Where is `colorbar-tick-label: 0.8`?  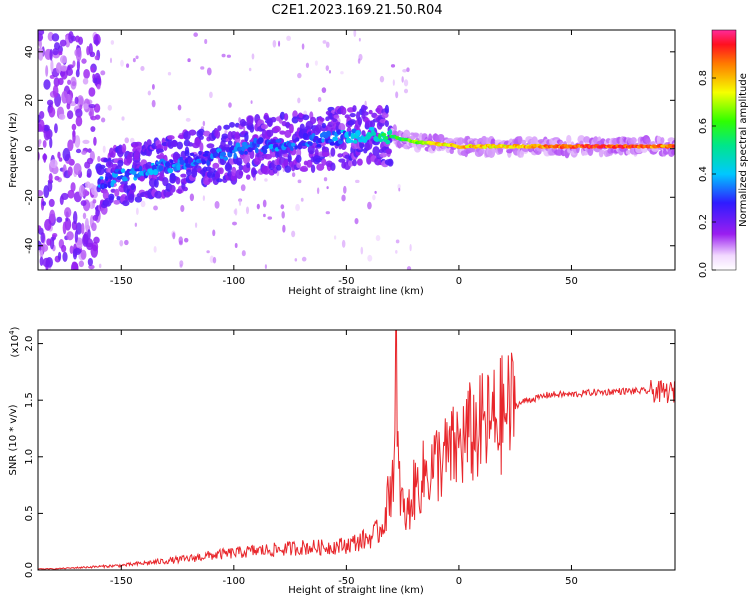
colorbar-tick-label: 0.8 is located at coordinates (703, 78).